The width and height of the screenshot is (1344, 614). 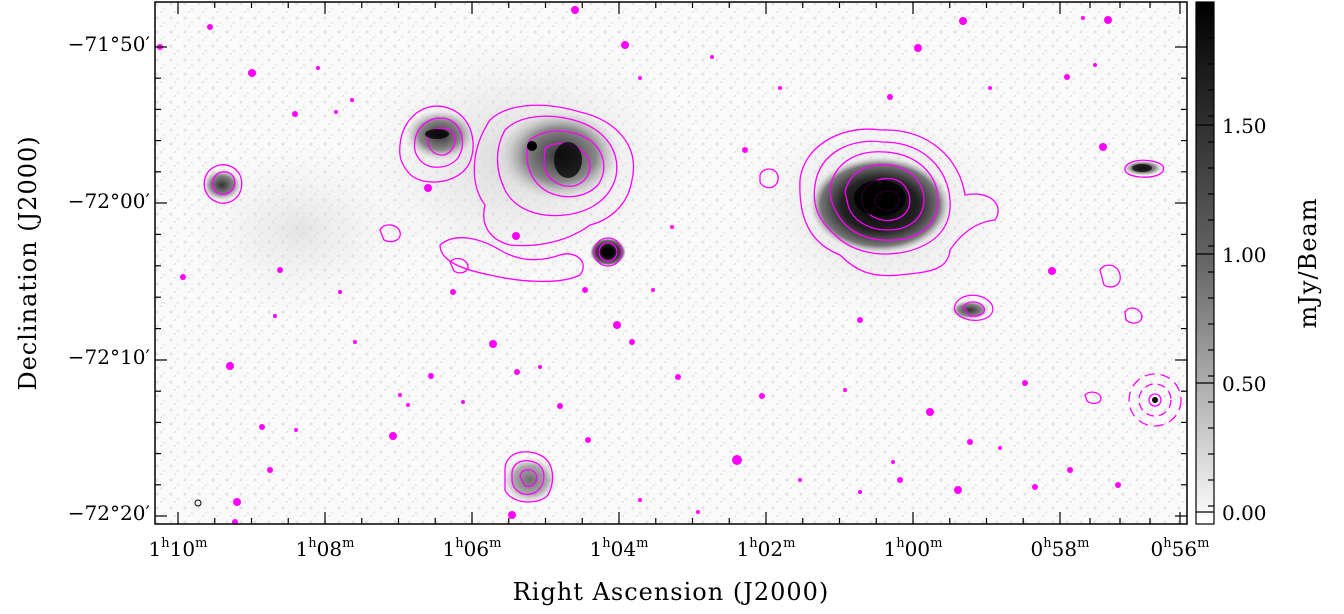 What do you see at coordinates (1244, 126) in the screenshot?
I see `colorbar-tick-label: 1.50` at bounding box center [1244, 126].